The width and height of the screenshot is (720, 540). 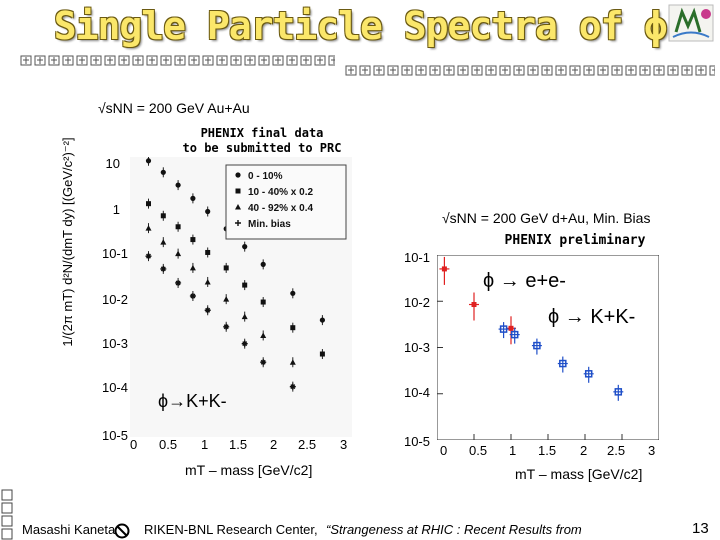 I want to click on left-x-axis-label: mT – mass [GeV/c2], so click(x=249, y=470).